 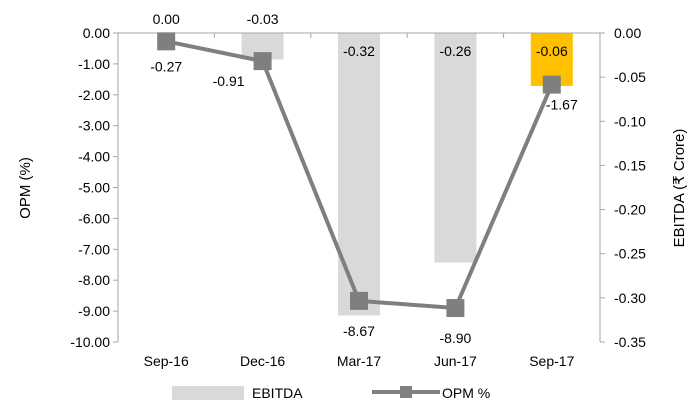 I want to click on right-tick-label: -0.20, so click(x=630, y=210).